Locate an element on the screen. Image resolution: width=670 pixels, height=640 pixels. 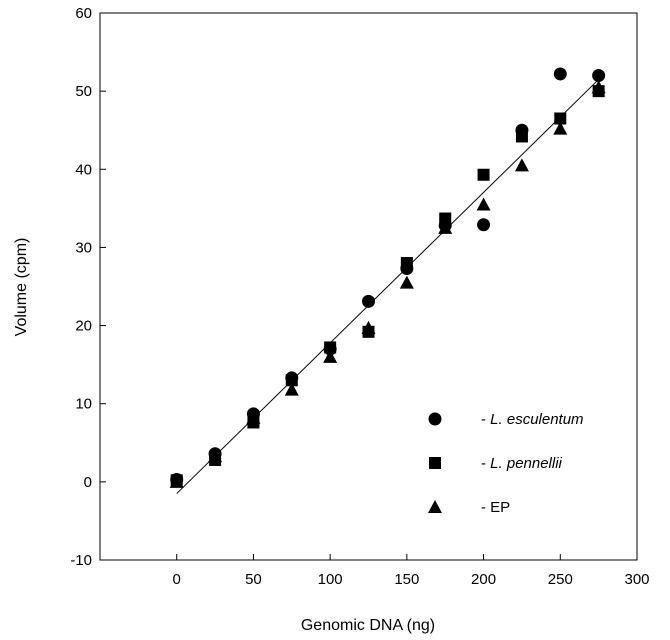
x-tick-label: 0 is located at coordinates (177, 579).